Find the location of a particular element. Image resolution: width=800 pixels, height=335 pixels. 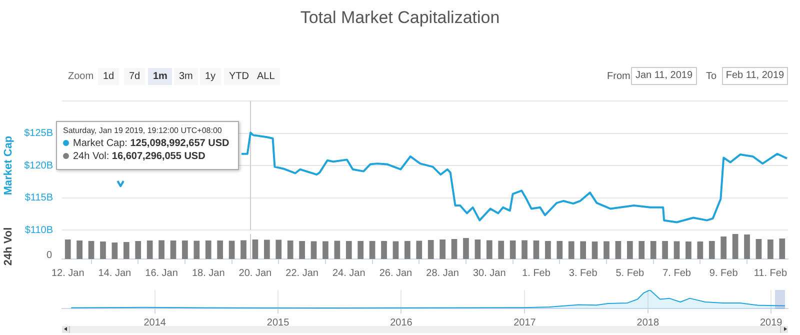

x-tick-label: 9. Feb is located at coordinates (723, 273).